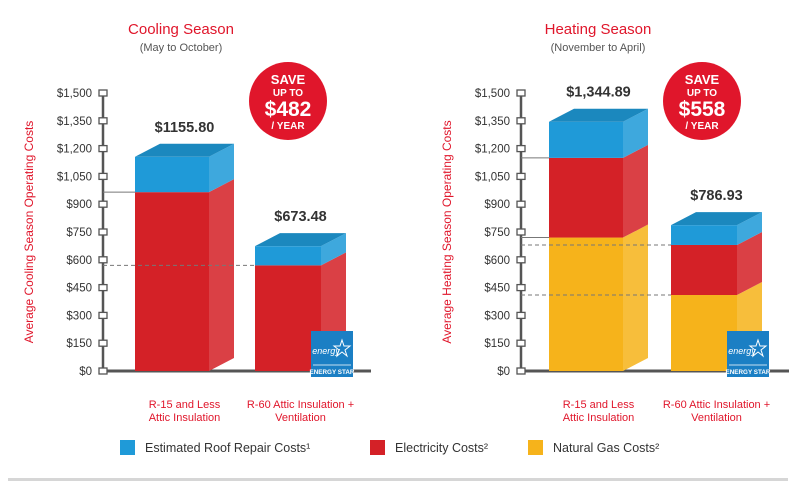 Image resolution: width=800 pixels, height=487 pixels. I want to click on bar-side-gas, so click(635, 297).